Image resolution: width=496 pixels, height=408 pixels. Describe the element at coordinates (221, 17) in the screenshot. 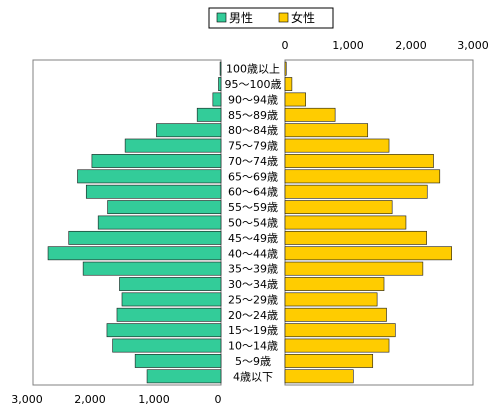

I see `legend-swatch-male` at that location.